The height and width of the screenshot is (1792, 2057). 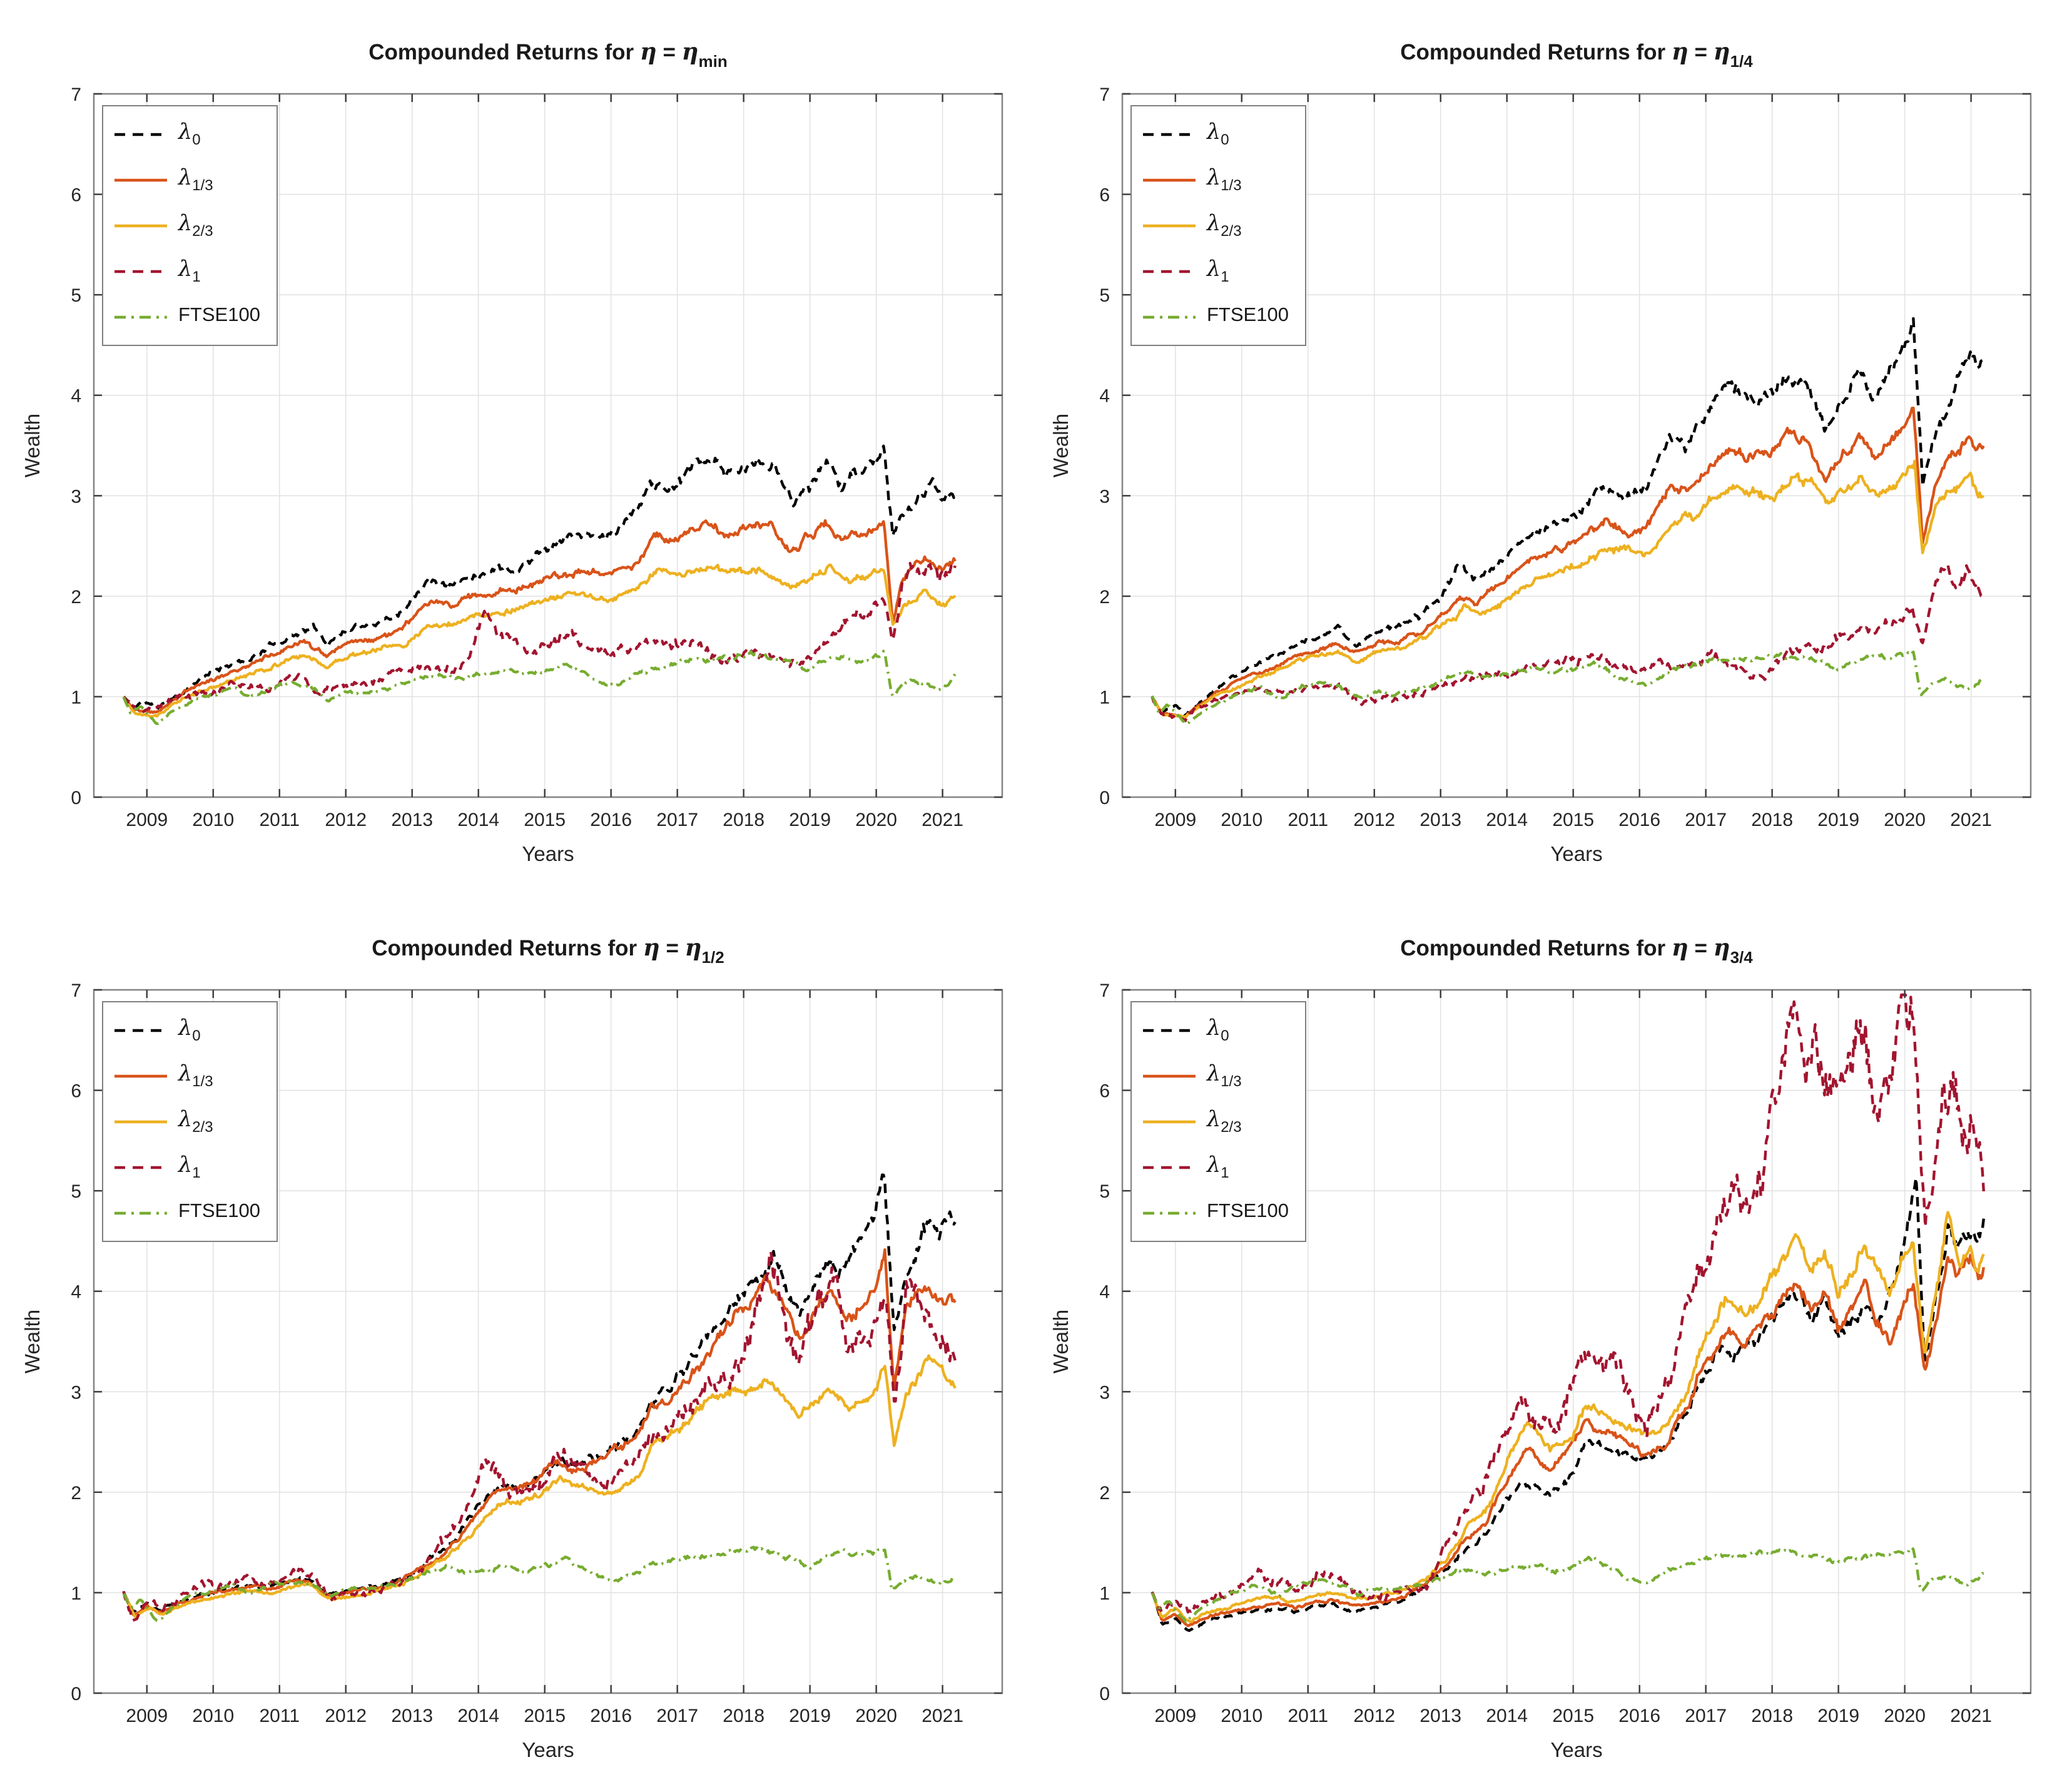 What do you see at coordinates (1905, 1716) in the screenshot?
I see `x-tick-label: 2020` at bounding box center [1905, 1716].